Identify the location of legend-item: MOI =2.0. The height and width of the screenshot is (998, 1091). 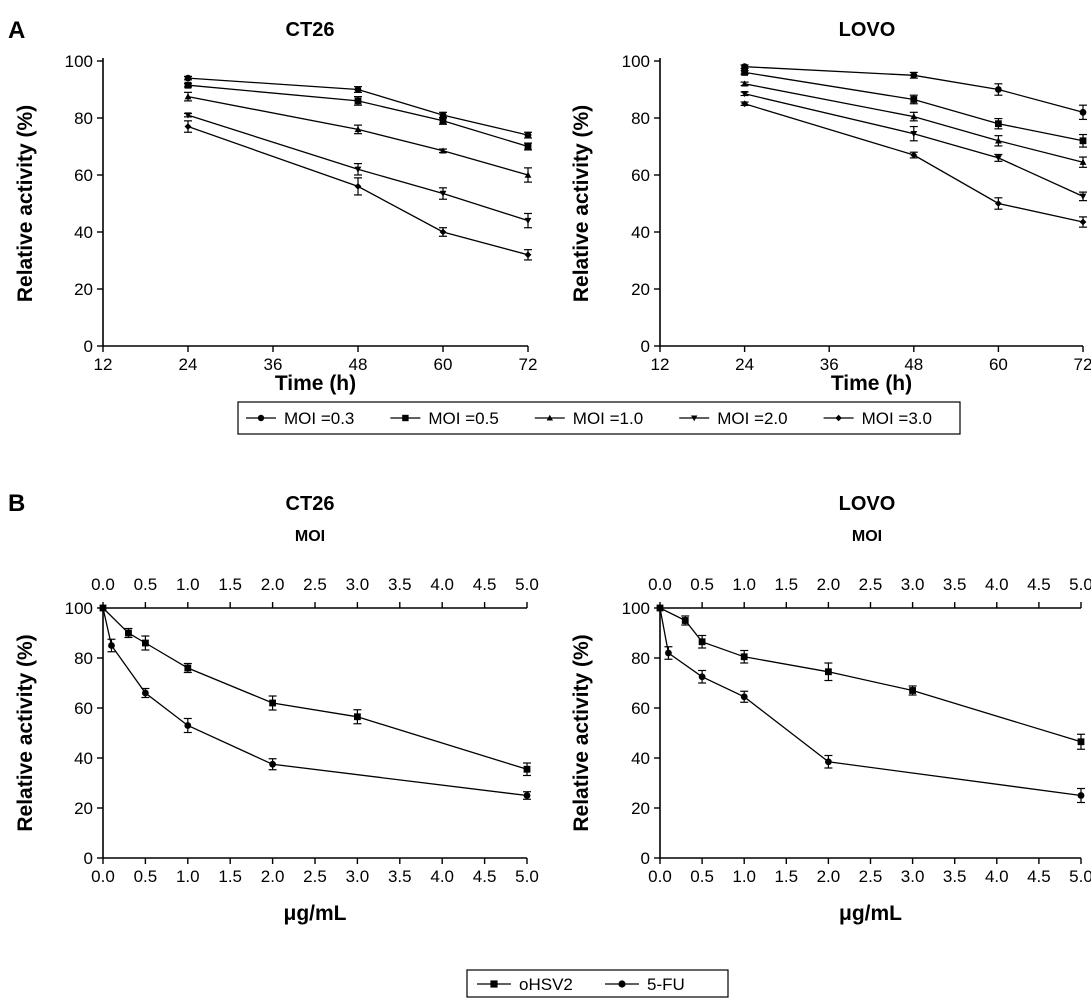
(733, 418).